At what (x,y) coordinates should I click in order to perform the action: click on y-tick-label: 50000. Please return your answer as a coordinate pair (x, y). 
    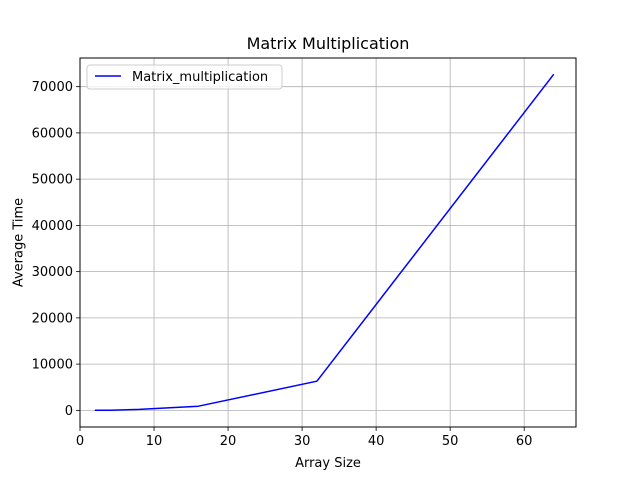
    Looking at the image, I should click on (52, 180).